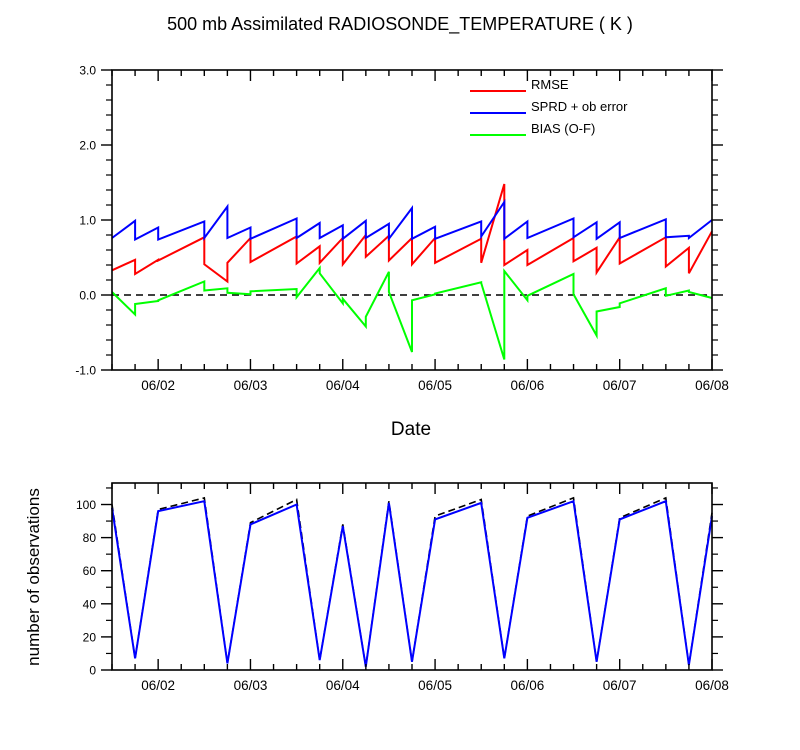  Describe the element at coordinates (90, 571) in the screenshot. I see `bottom-y-tick-label: 60` at that location.